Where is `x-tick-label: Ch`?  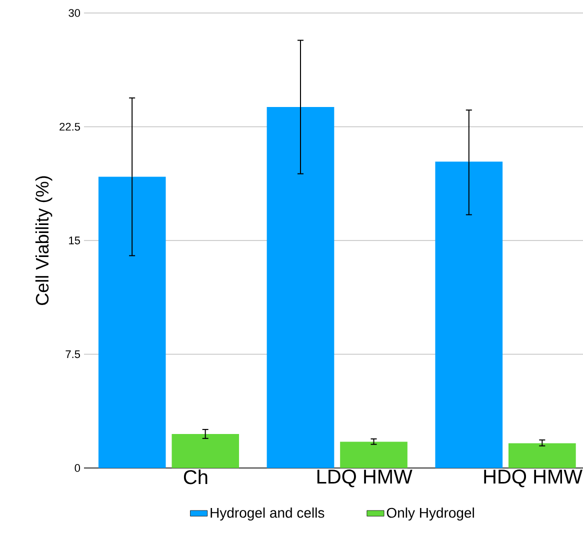 x-tick-label: Ch is located at coordinates (196, 477).